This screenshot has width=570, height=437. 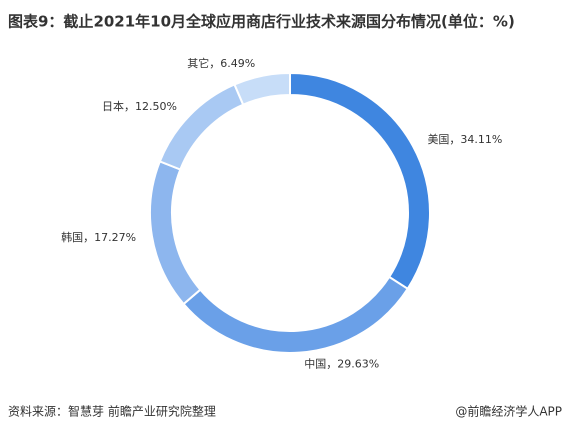 I want to click on data-label: 中国，29.63%, so click(x=341, y=364).